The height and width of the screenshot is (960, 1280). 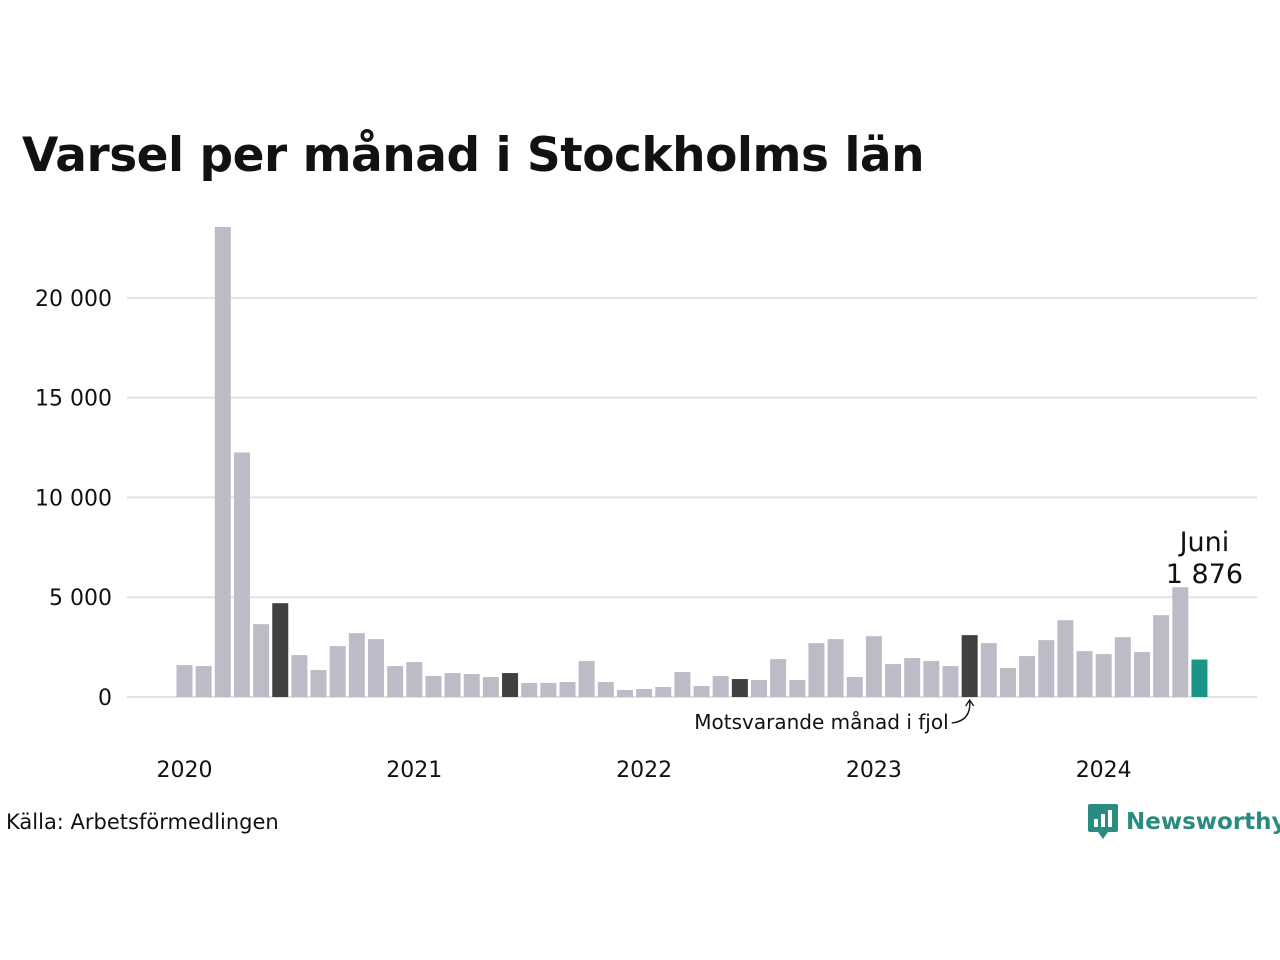 I want to click on last-year-annotation: Motsvarande månad i fjol, so click(x=821, y=722).